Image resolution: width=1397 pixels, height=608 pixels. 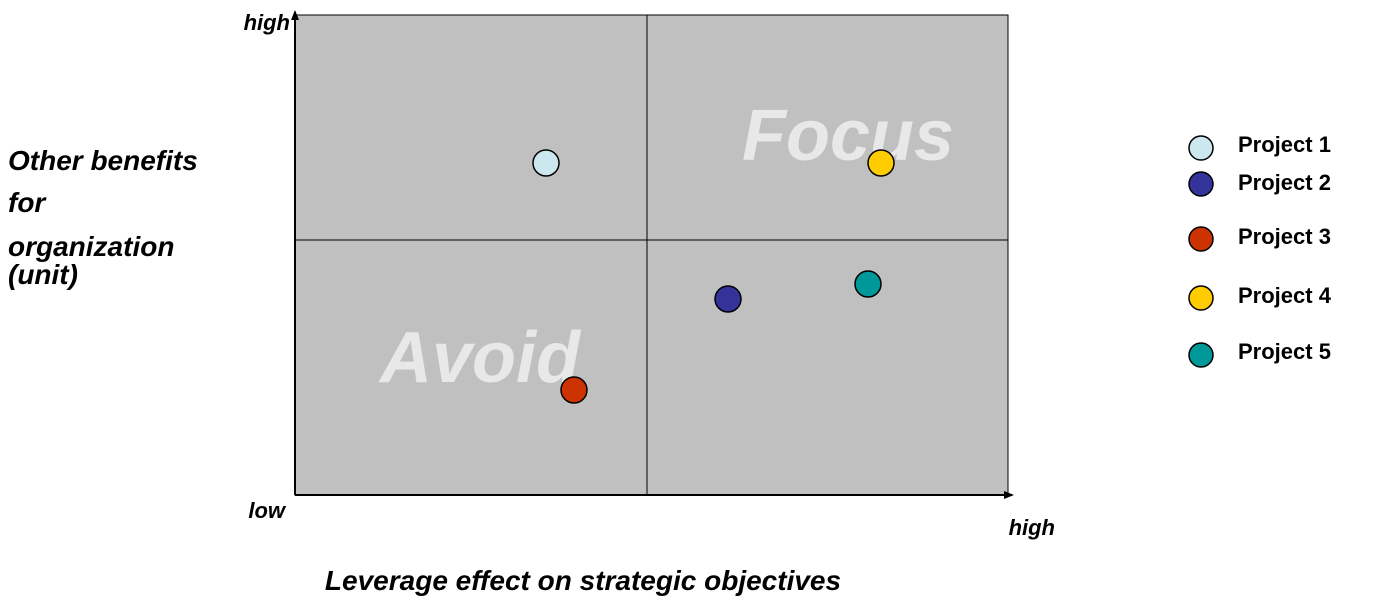 What do you see at coordinates (91, 246) in the screenshot?
I see `y-axis-title-line: organization` at bounding box center [91, 246].